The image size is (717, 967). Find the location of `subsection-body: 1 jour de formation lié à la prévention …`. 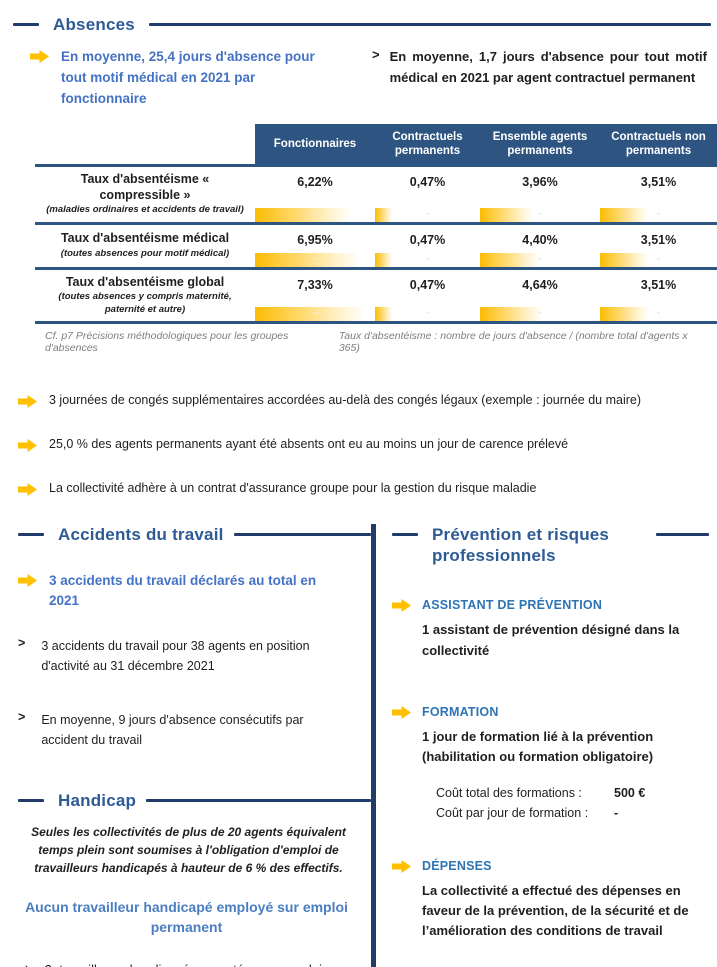

subsection-body: 1 jour de formation lié à la prévention … is located at coordinates (538, 746).